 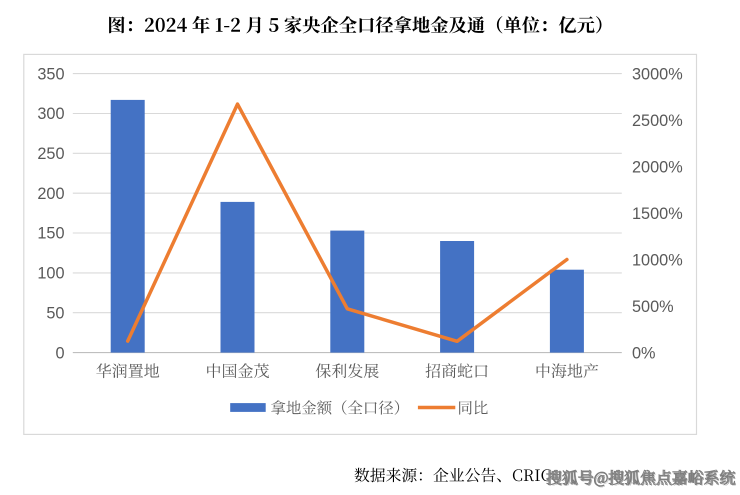 What do you see at coordinates (50, 74) in the screenshot?
I see `svg-text: 350` at bounding box center [50, 74].